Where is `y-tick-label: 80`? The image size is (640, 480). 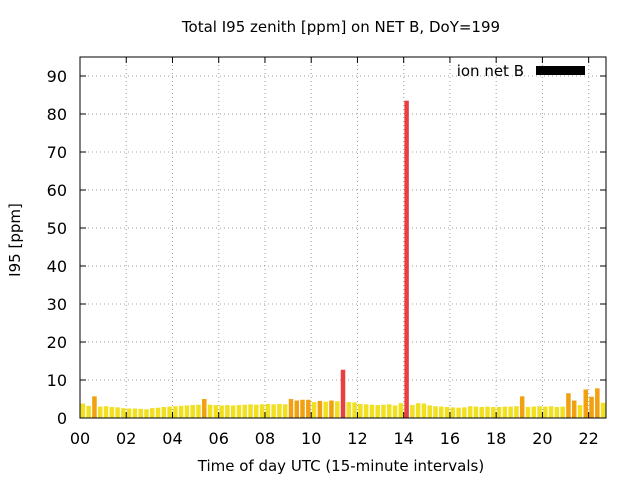 y-tick-label: 80 is located at coordinates (57, 114).